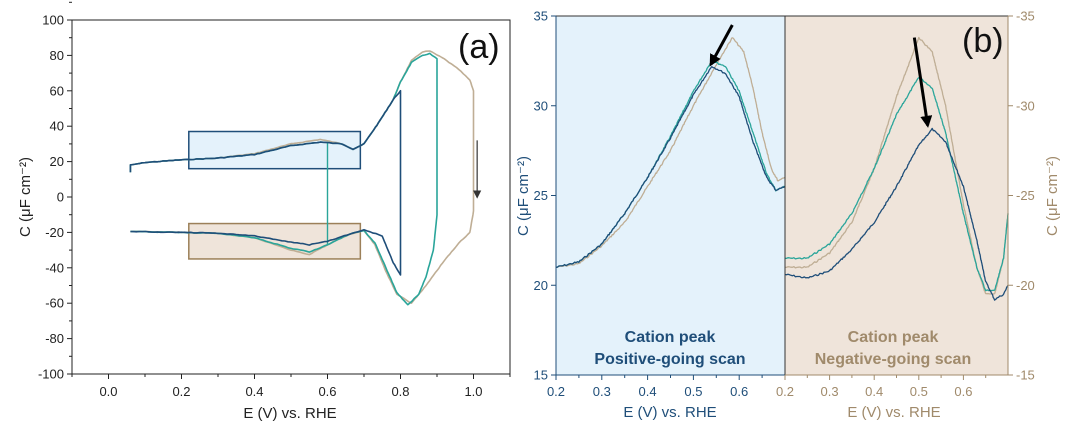 This screenshot has height=427, width=1069. Describe the element at coordinates (275, 241) in the screenshot. I see `highlight-box-beige` at that location.